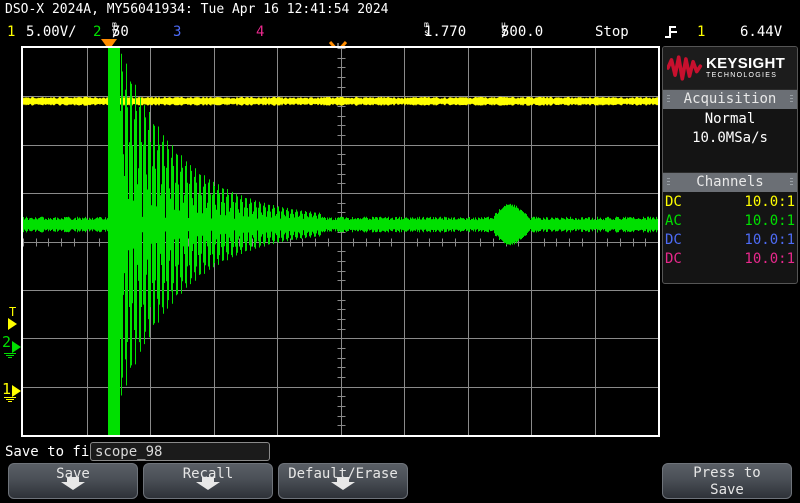  I want to click on timebase-value: 500.0, so click(522, 32).